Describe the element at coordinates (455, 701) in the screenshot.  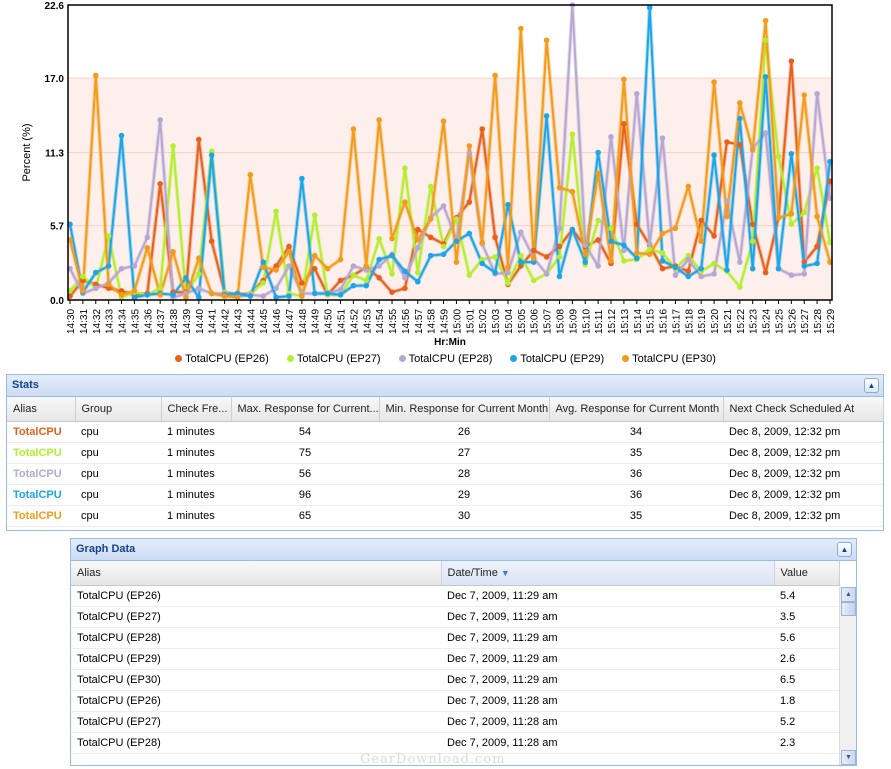
I see `table-row: TotalCPU (EP26) Dec 7, 2009, 11:28 am 1.8` at that location.